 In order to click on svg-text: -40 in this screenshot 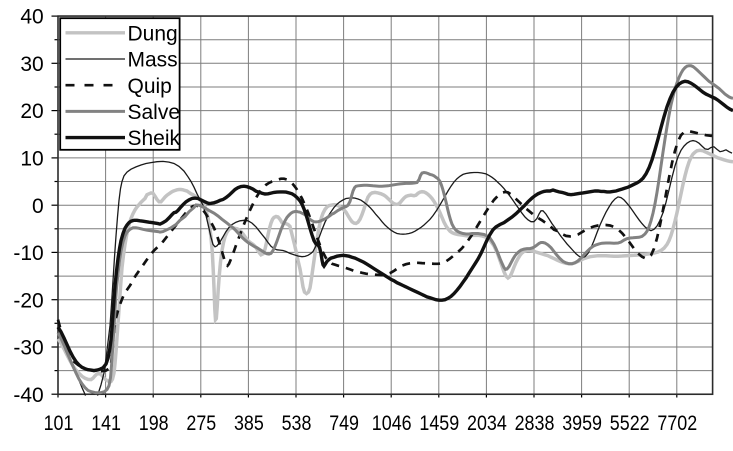, I will do `click(28, 395)`.